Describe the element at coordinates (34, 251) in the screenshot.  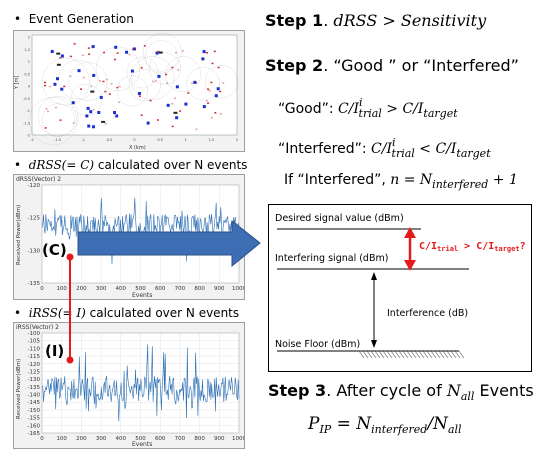
I see `drss-ytick: -130` at that location.